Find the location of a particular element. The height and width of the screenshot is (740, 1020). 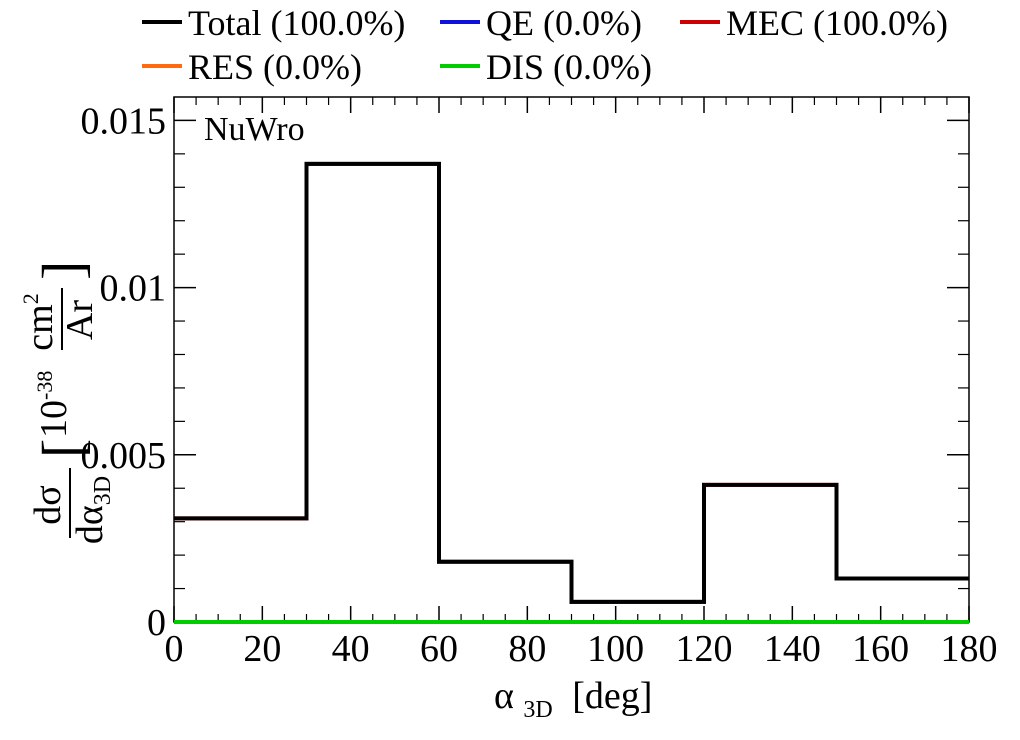

y-axis-unit-num: cm2 is located at coordinates (39, 321).